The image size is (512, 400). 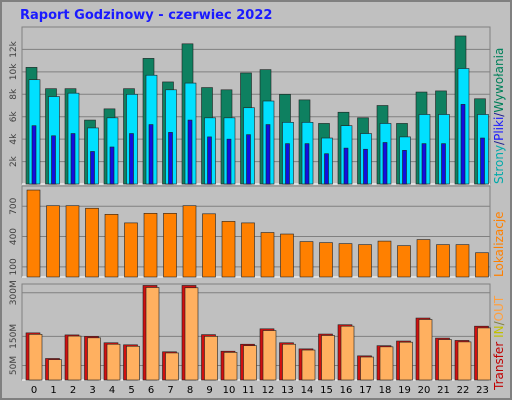 I want to click on panel-3-ytick-label: 300M, so click(x=14, y=292).